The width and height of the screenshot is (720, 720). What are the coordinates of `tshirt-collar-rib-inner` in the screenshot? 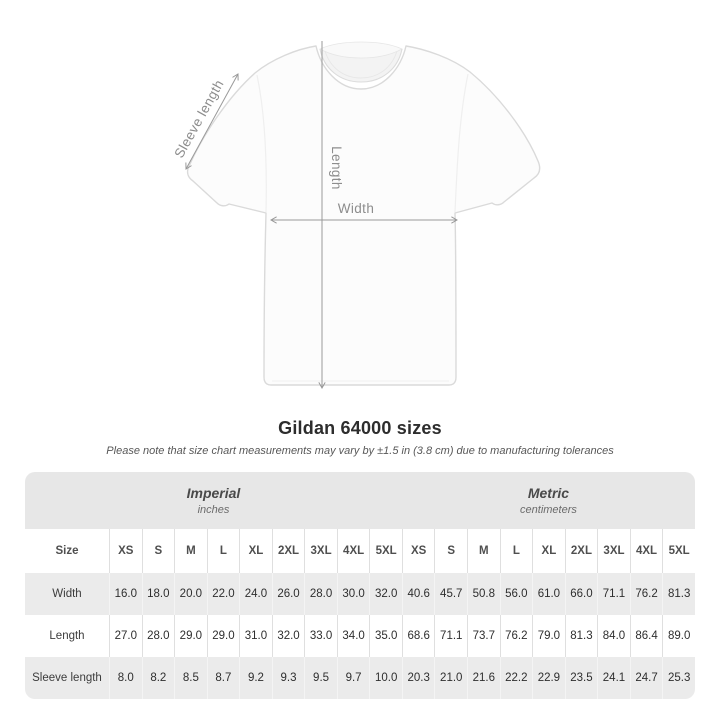 It's located at (361, 64).